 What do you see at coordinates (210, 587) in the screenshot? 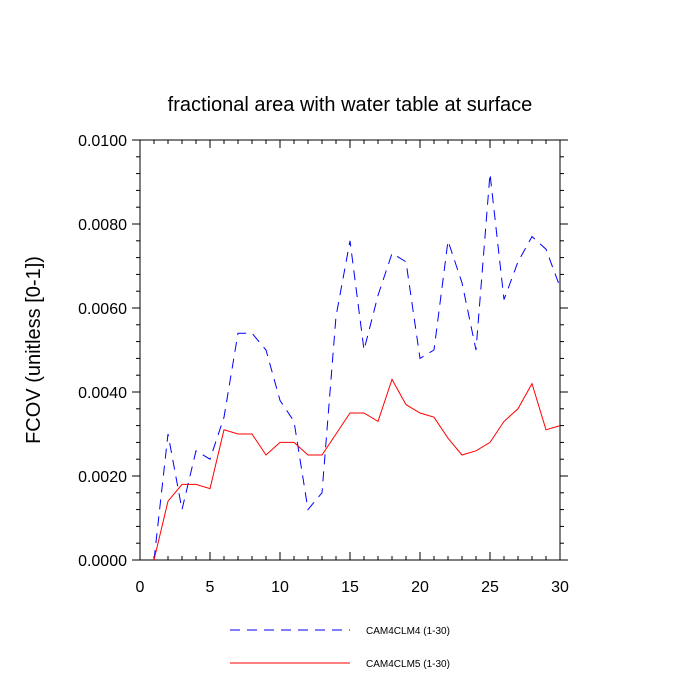
I see `x-tick-label: 5` at bounding box center [210, 587].